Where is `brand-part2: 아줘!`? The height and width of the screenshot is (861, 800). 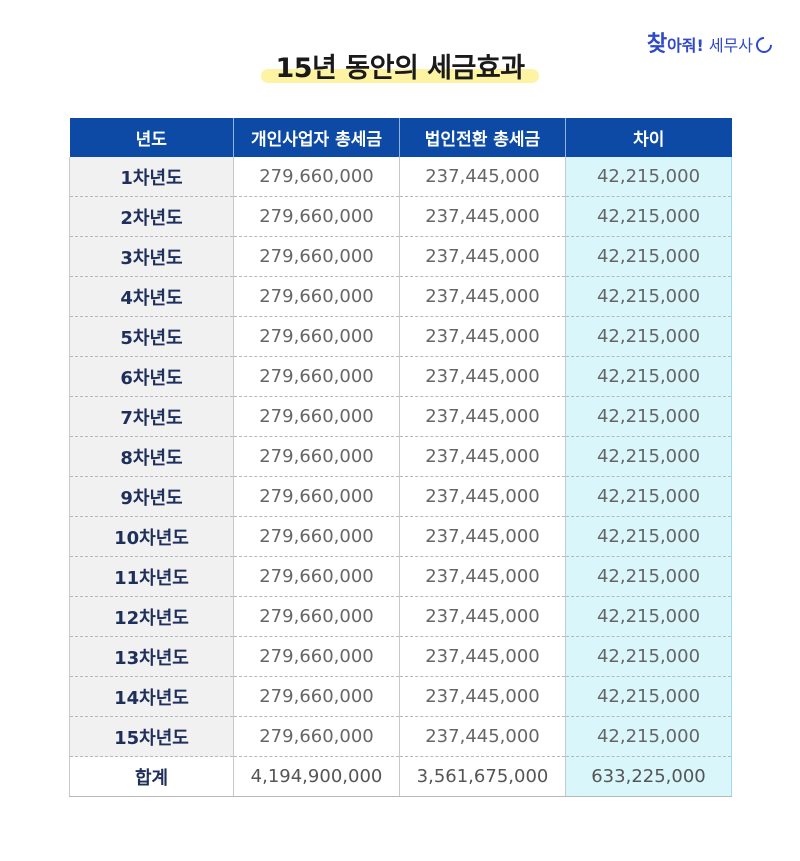 brand-part2: 아줘! is located at coordinates (685, 45).